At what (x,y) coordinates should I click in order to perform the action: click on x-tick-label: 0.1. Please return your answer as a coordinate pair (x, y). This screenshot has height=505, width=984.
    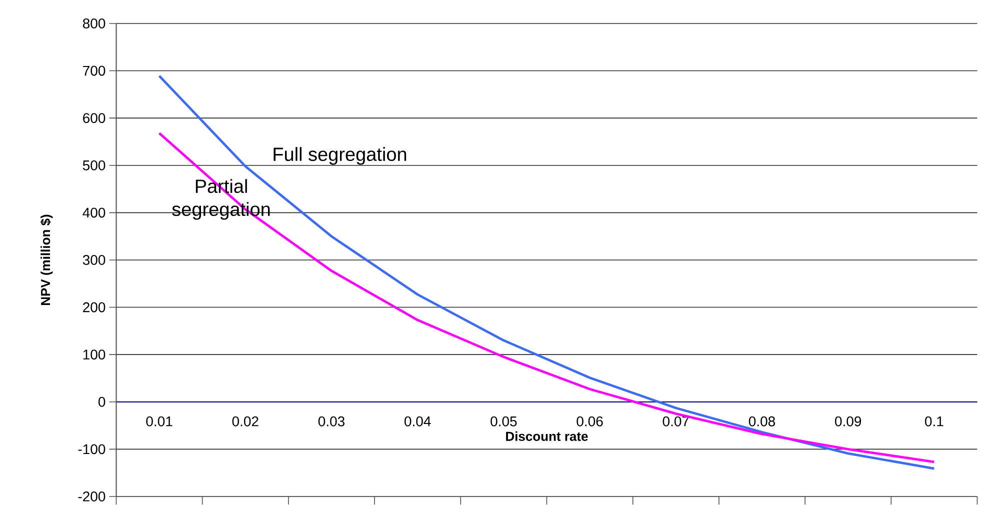
    Looking at the image, I should click on (934, 421).